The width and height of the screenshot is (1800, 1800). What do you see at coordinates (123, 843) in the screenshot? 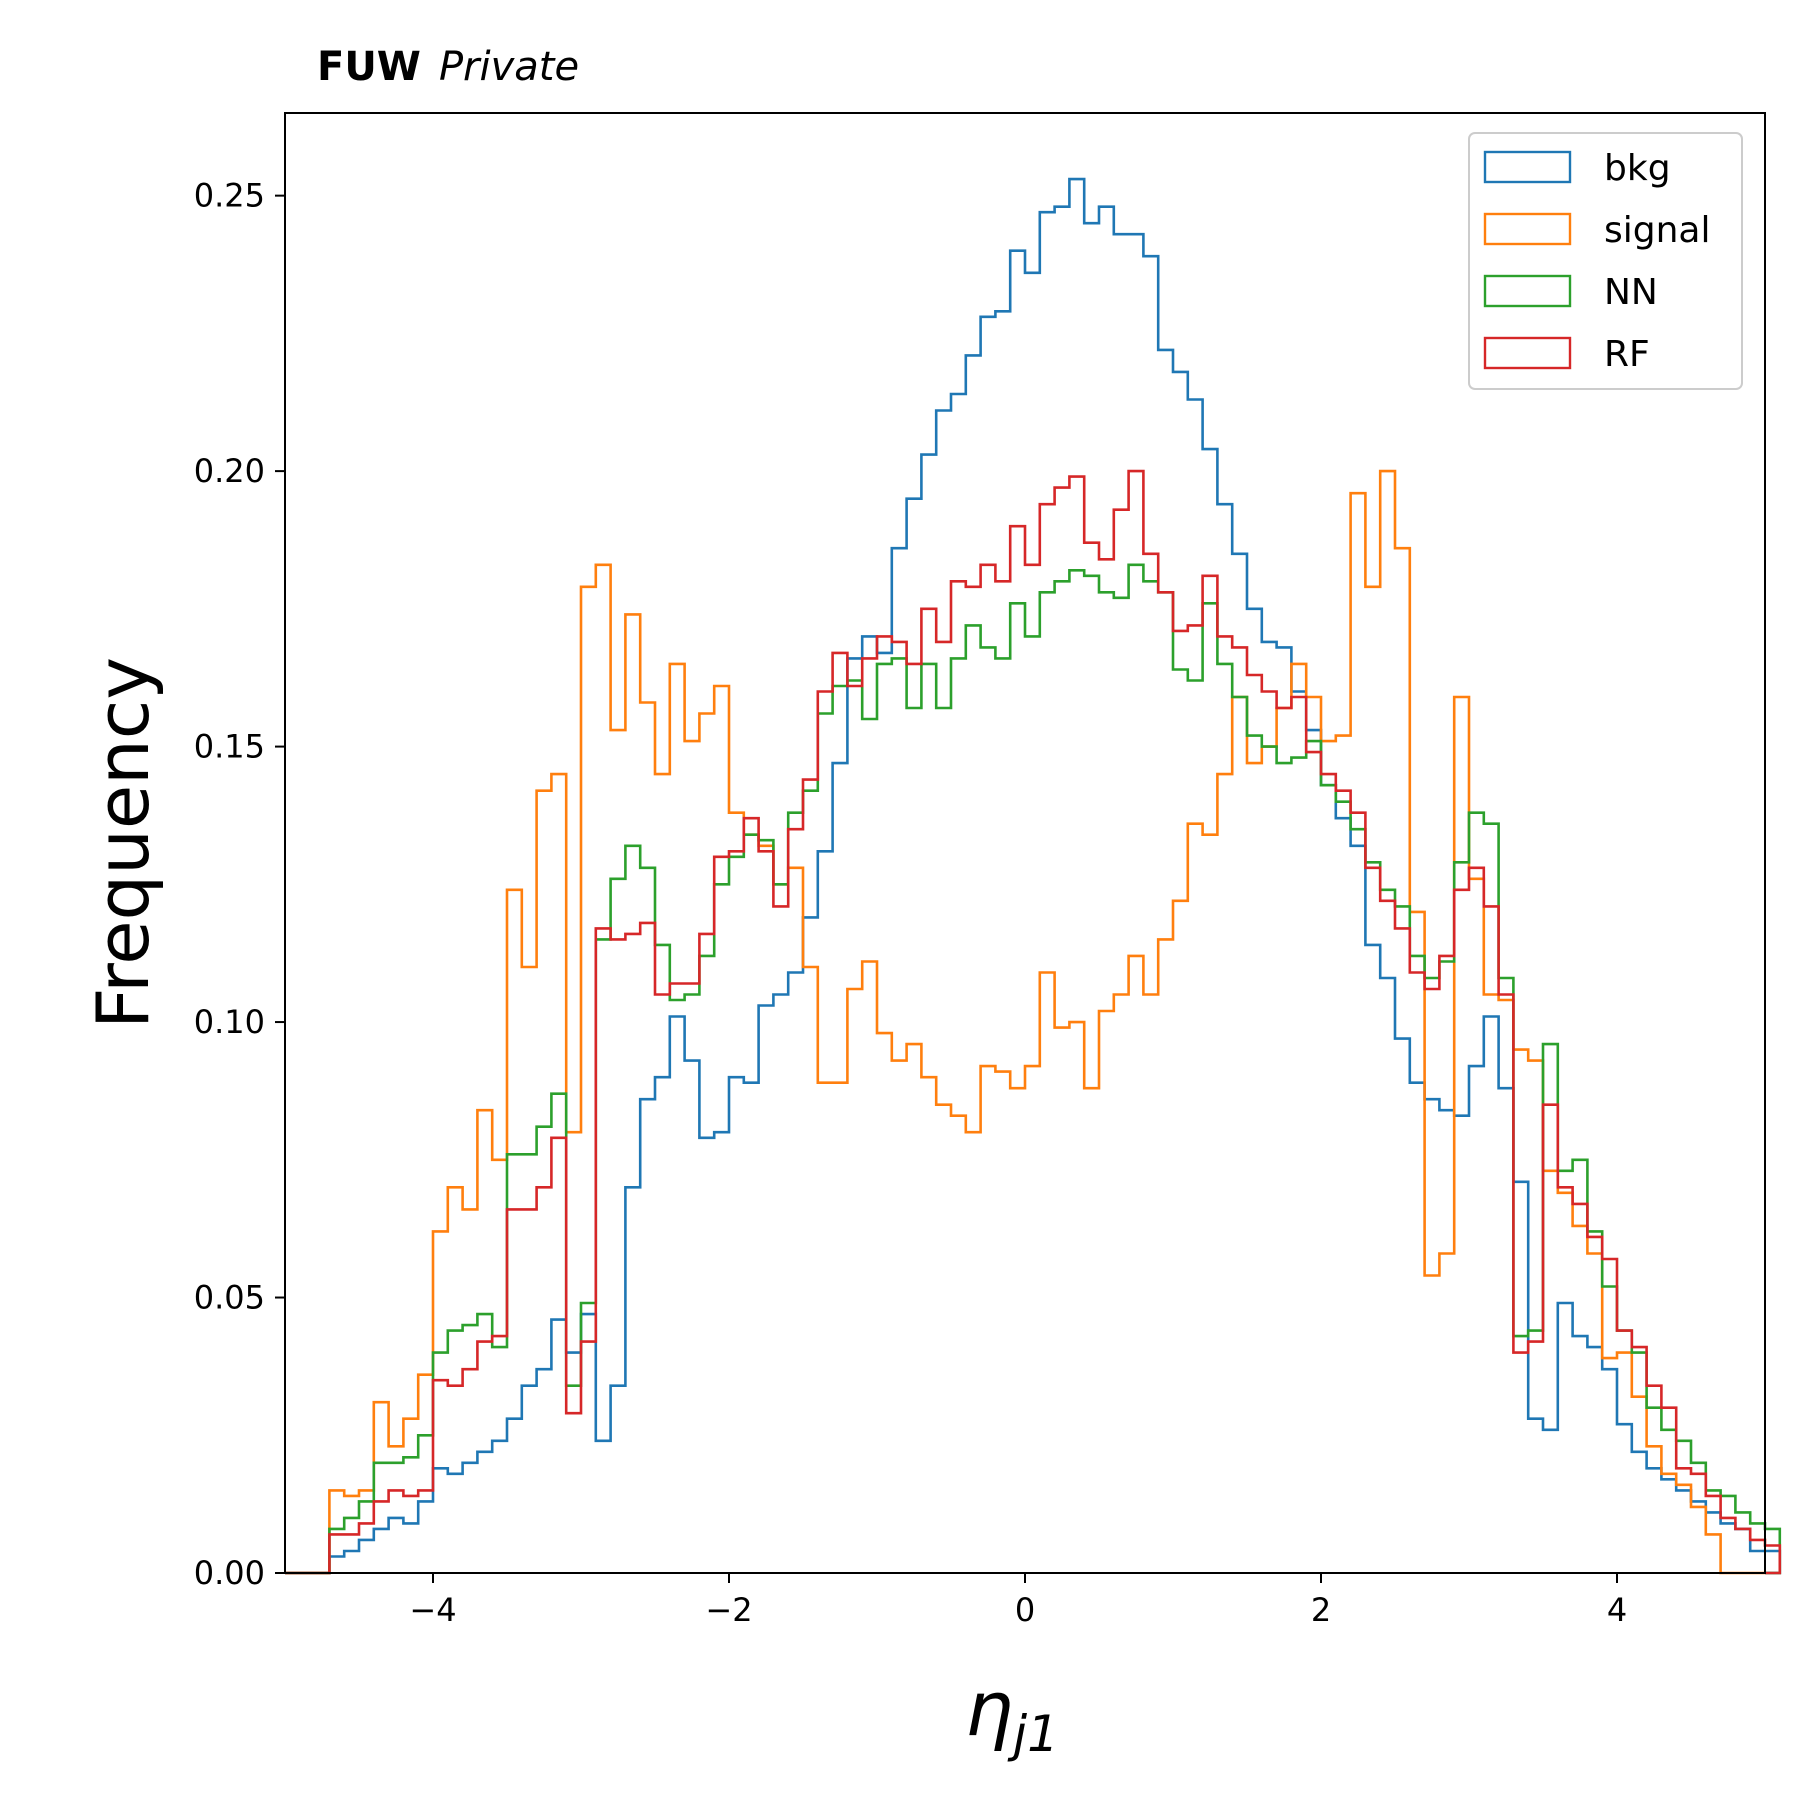
I see `y-axis-label: Frequency` at bounding box center [123, 843].